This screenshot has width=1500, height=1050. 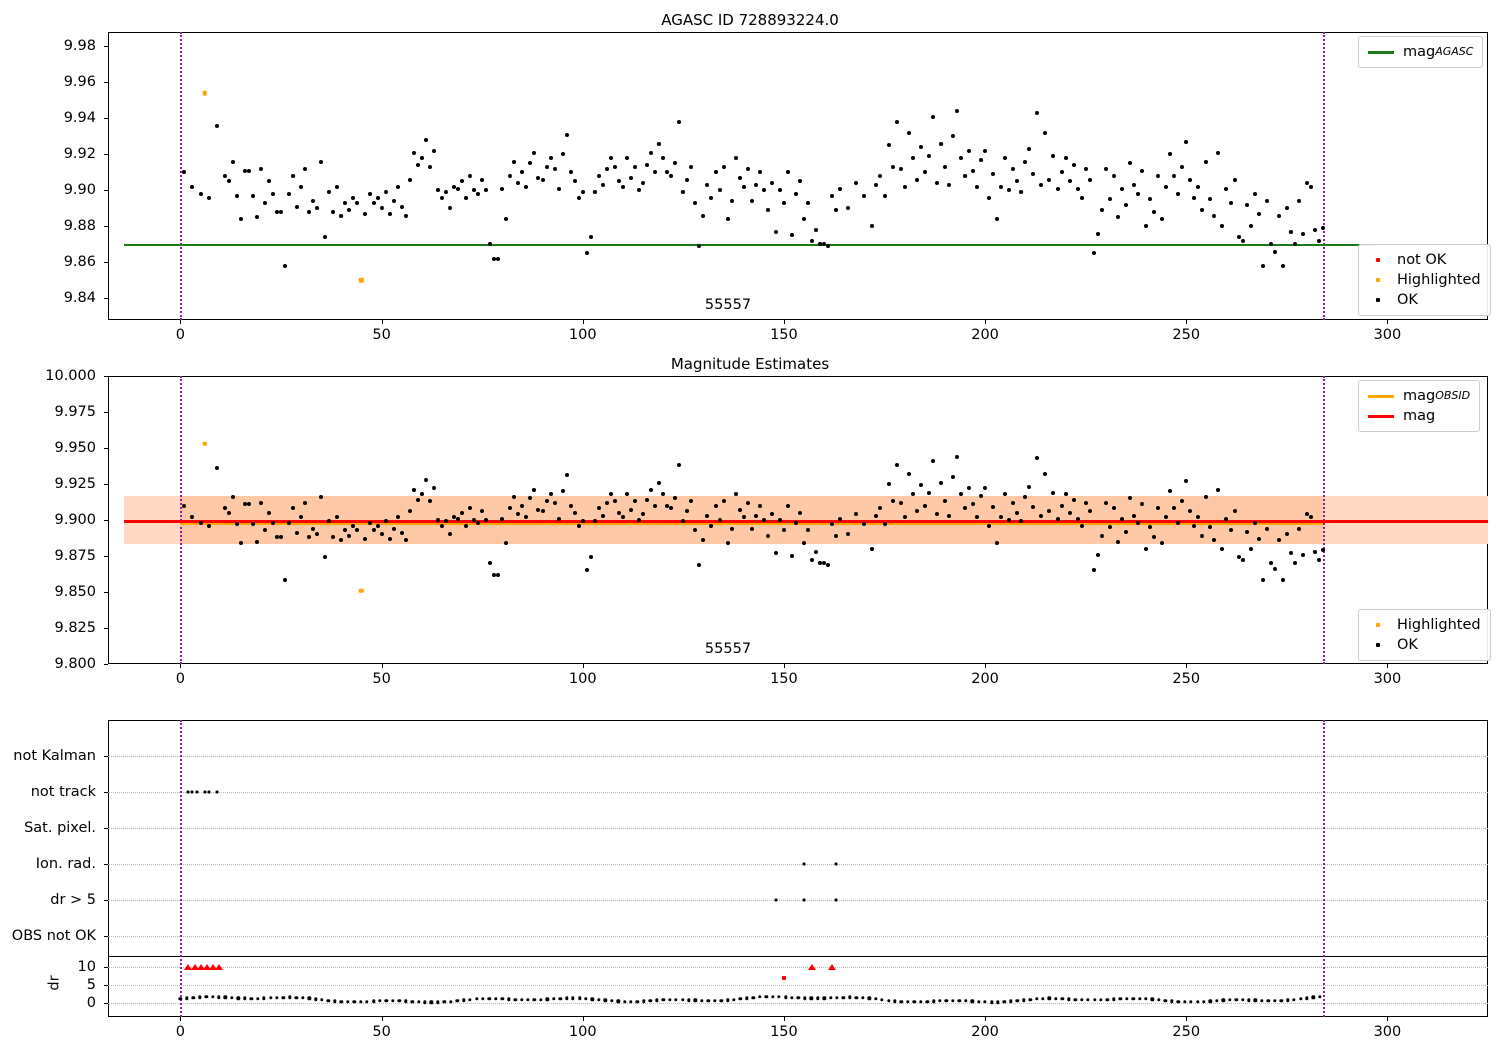 I want to click on legend-label-mag-obsid-subscript: OBSID, so click(x=1453, y=395).